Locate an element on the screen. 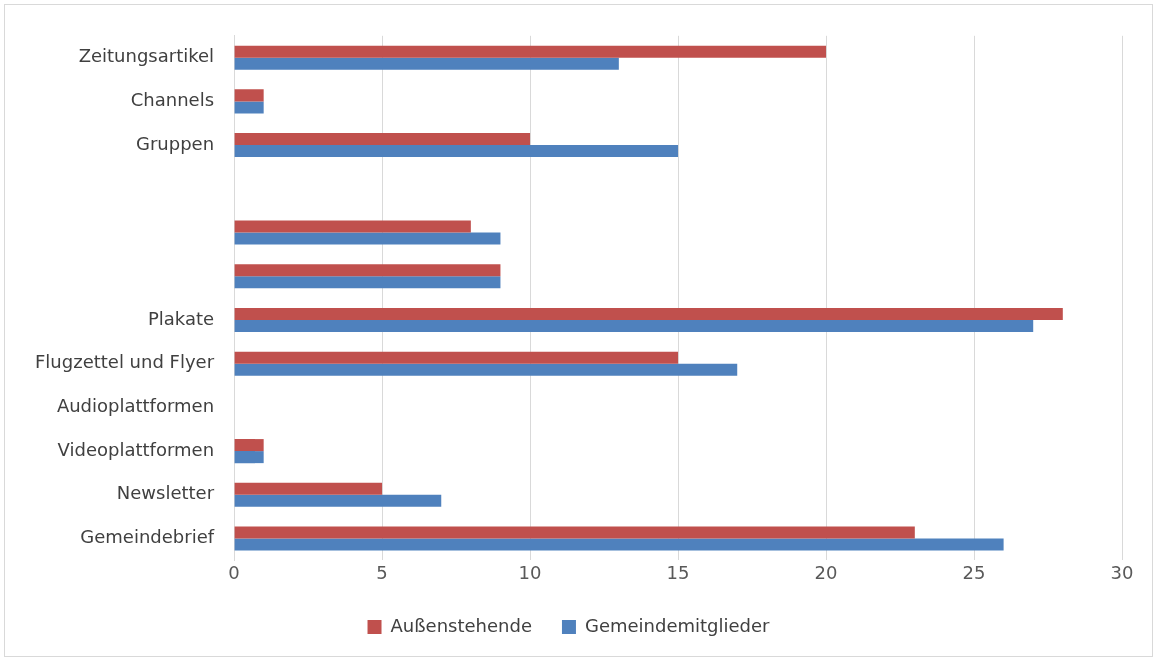 The width and height of the screenshot is (1157, 661). x-tick-label: 15 is located at coordinates (678, 572).